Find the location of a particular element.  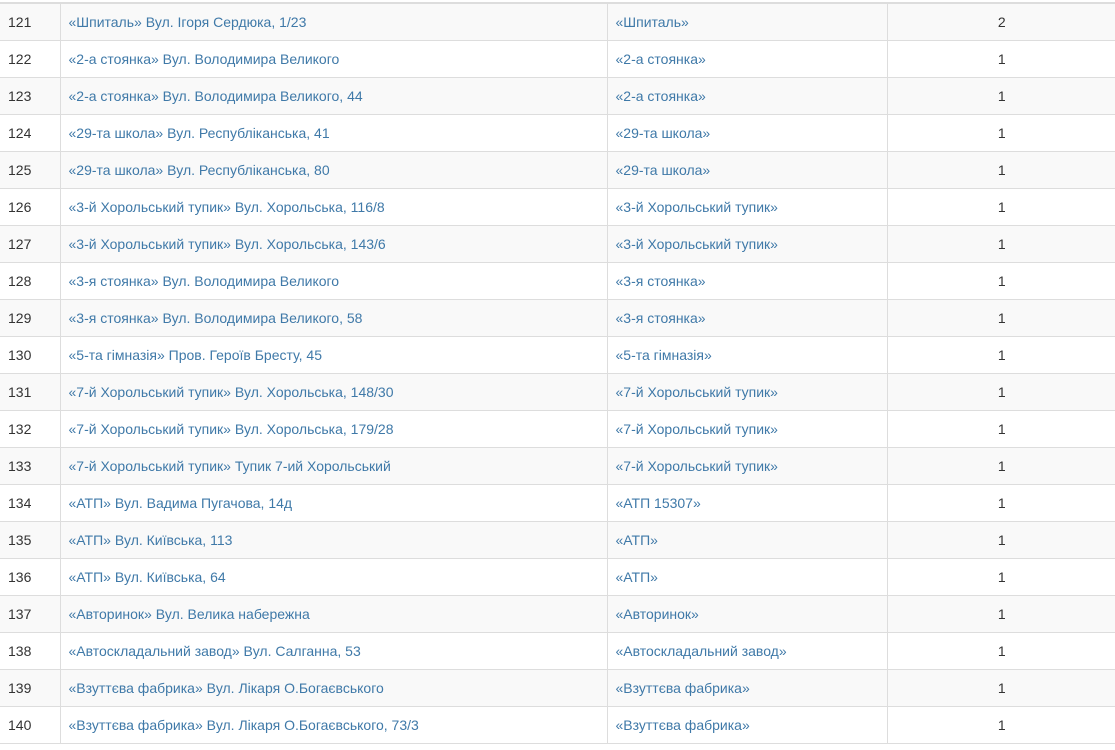

address-cell: «5-та гімназія» Пров. Героїв Бресту, 45 is located at coordinates (333, 355).